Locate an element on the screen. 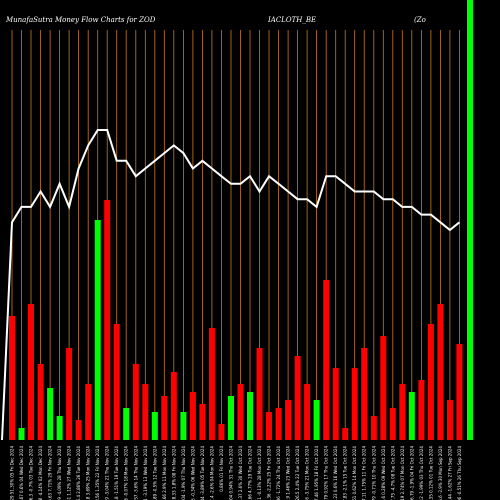 This screenshot has width=500, height=500. x-tick-label: 28.29 51.30% 05 Fri Dec 2024 is located at coordinates (12, 473).